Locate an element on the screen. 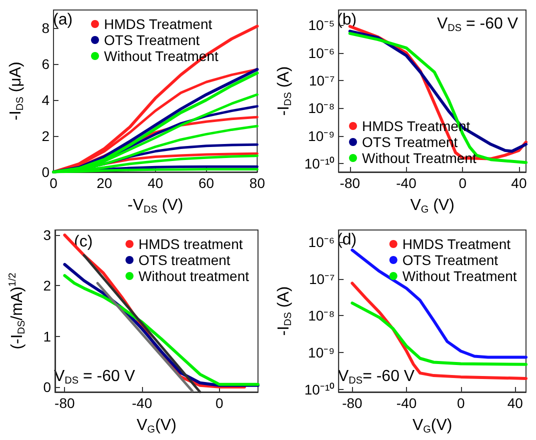 Image resolution: width=536 pixels, height=440 pixels. legend-label: OTS treatment is located at coordinates (184, 260).